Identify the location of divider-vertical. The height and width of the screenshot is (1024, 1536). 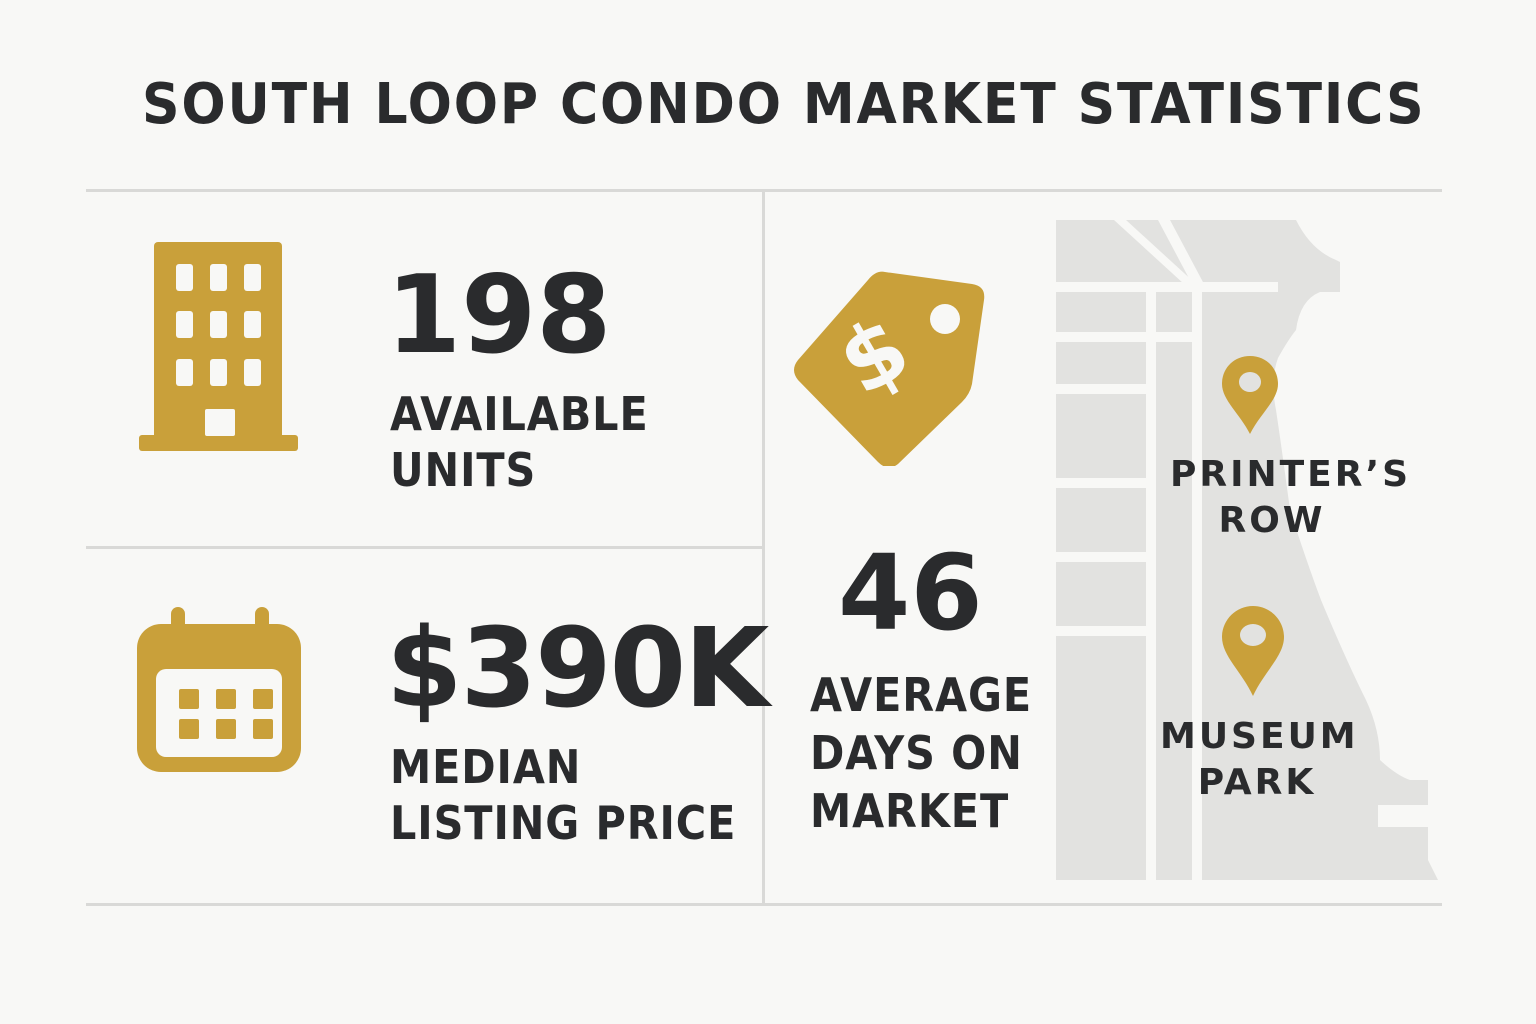
(763, 547).